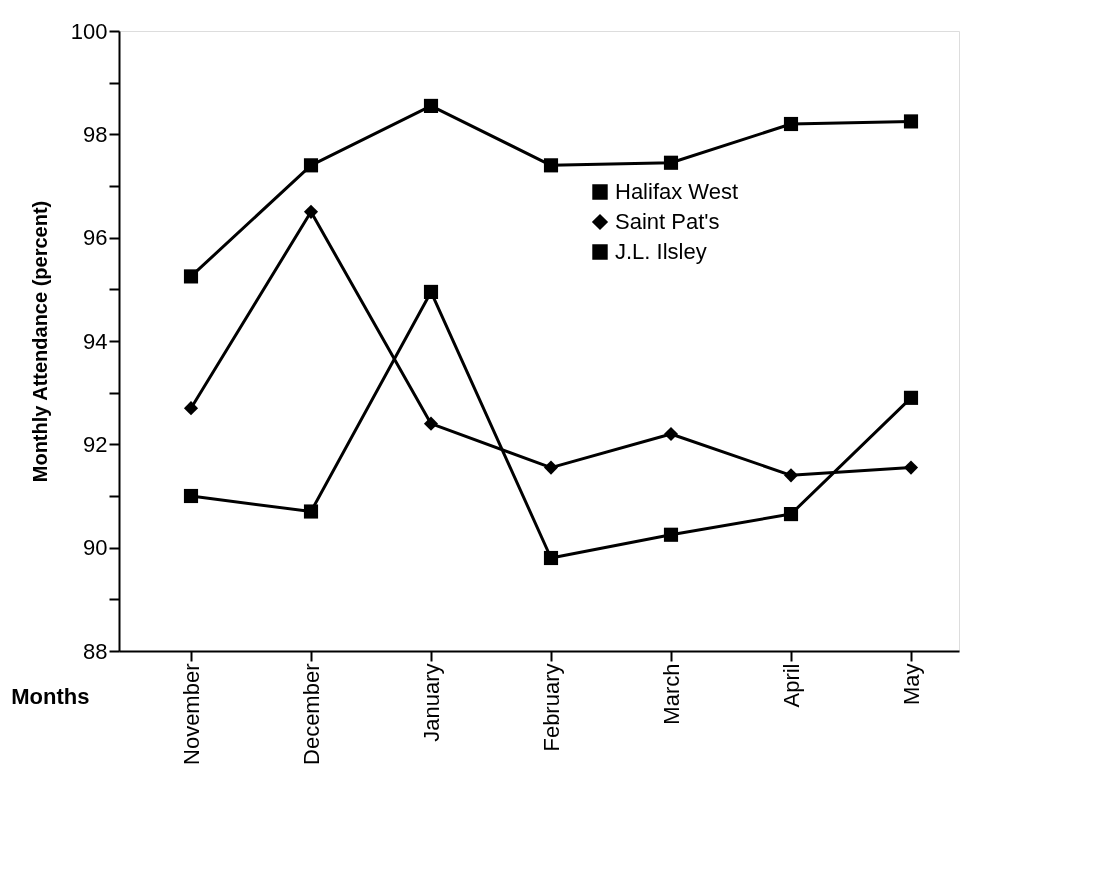 The image size is (1115, 881). Describe the element at coordinates (671, 694) in the screenshot. I see `x-tick-label: March` at that location.